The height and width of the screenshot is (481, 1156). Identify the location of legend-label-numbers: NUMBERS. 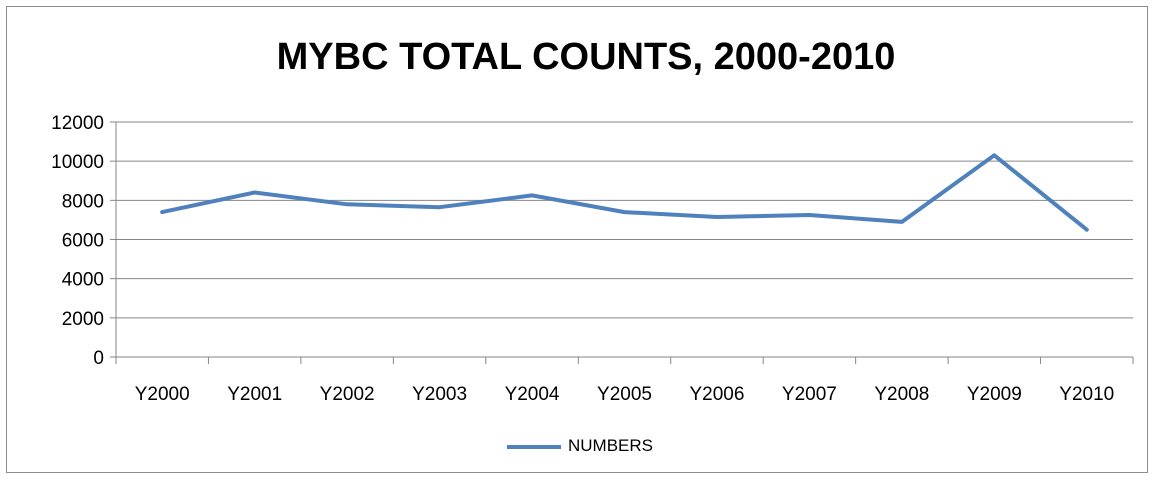
(611, 445).